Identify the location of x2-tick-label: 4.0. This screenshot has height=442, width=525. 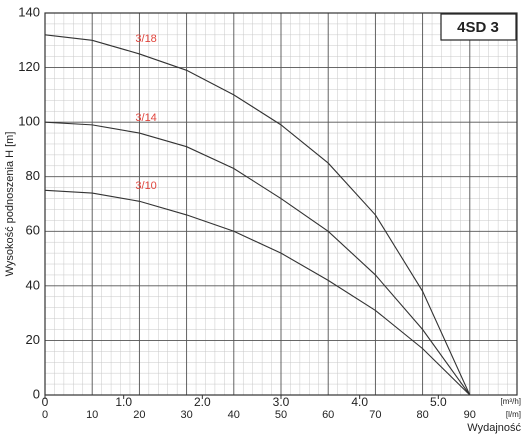
(359, 402).